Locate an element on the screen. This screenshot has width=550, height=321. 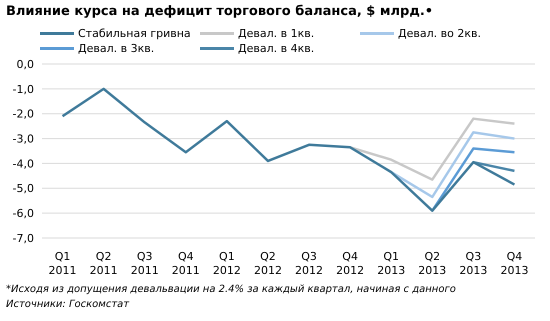
text: Источники: Госкомстат is located at coordinates (68, 305).